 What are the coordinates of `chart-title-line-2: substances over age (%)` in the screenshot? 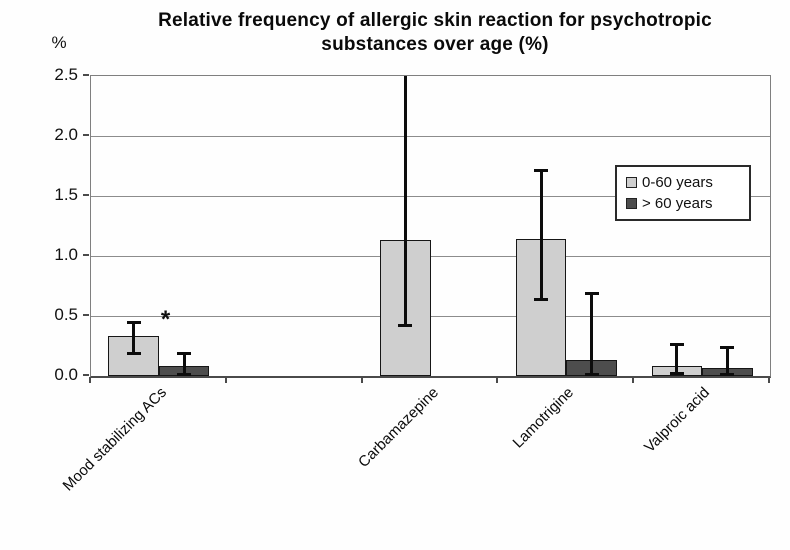 It's located at (435, 44).